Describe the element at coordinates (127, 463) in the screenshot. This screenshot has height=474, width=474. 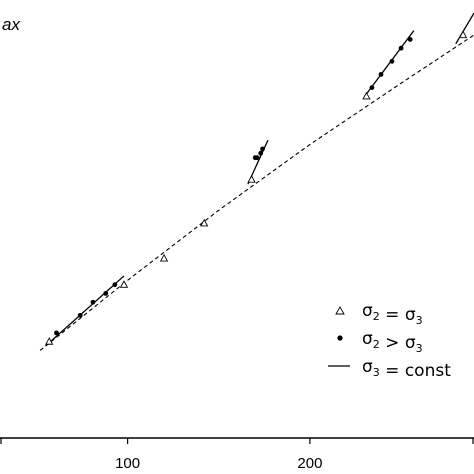
I see `x-tick-label: 100` at that location.